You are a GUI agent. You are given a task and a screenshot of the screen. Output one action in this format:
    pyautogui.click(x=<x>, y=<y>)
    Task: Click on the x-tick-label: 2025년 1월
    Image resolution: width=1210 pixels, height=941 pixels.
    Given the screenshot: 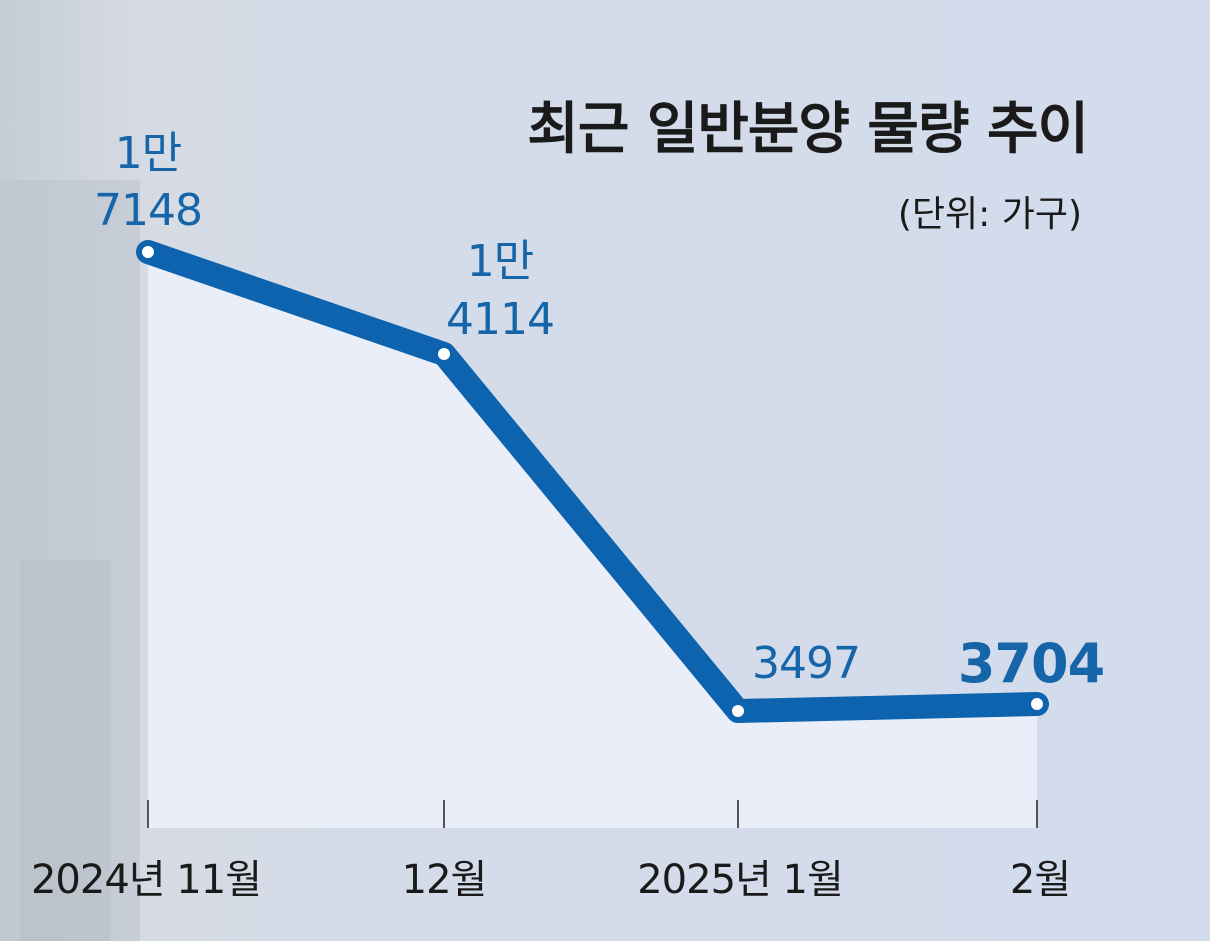 What is the action you would take?
    pyautogui.click(x=740, y=880)
    